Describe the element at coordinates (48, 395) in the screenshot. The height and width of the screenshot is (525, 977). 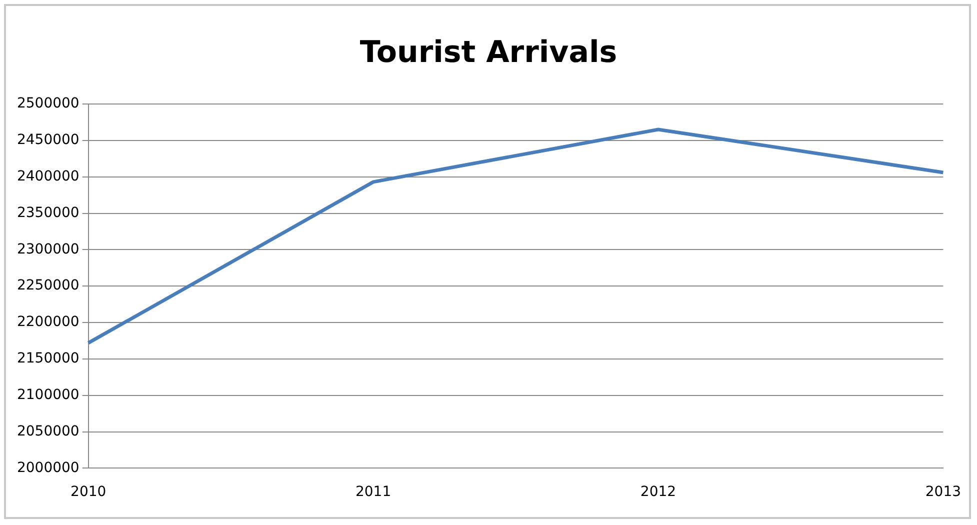
I see `y-tick-label: 2100000` at that location.